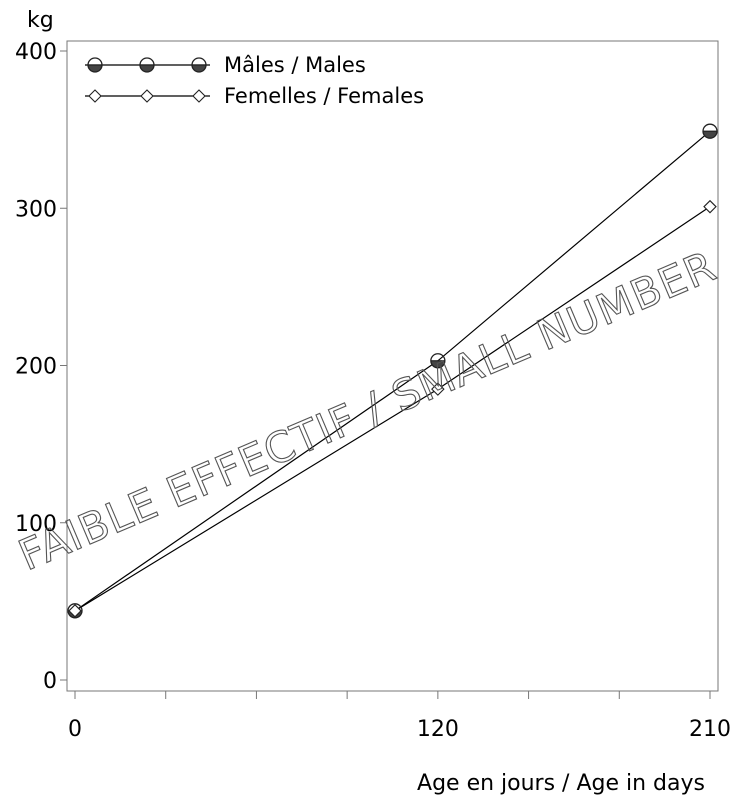  What do you see at coordinates (438, 729) in the screenshot?
I see `x-tick-label: 120` at bounding box center [438, 729].